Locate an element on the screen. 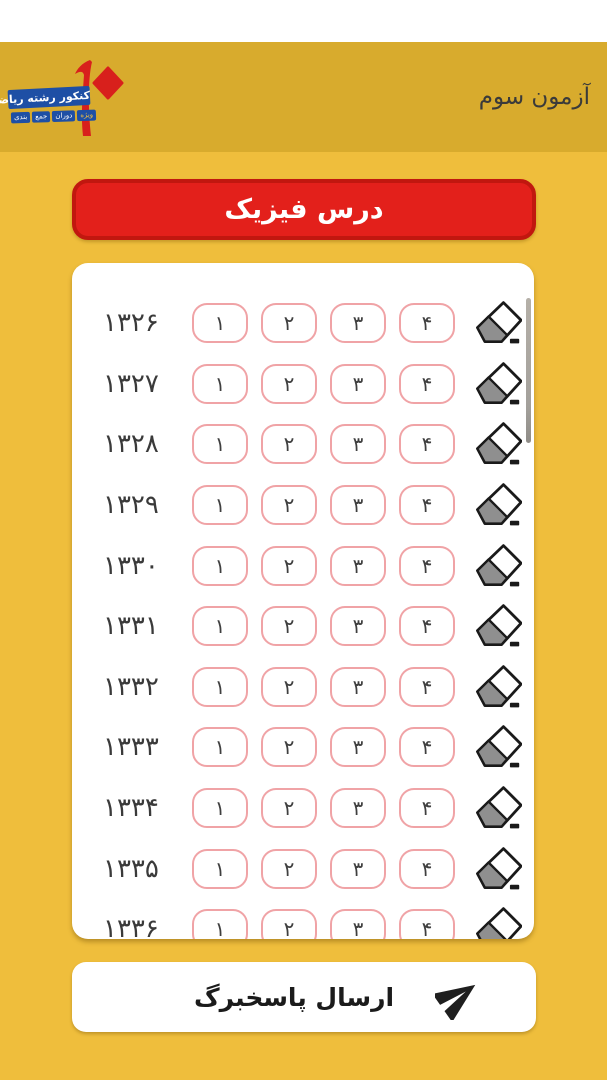  question-row: ۱۳۳۴ ۱ ۲ ۳ ۴ is located at coordinates (303, 808).